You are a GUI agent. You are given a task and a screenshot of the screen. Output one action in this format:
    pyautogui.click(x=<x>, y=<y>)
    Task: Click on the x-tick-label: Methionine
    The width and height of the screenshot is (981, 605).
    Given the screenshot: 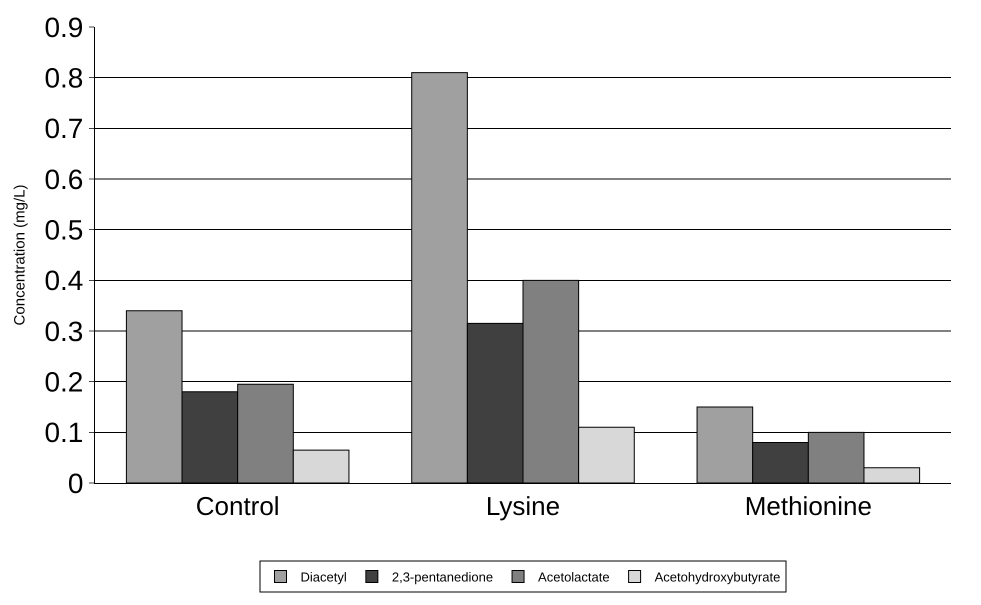 What is the action you would take?
    pyautogui.click(x=808, y=506)
    